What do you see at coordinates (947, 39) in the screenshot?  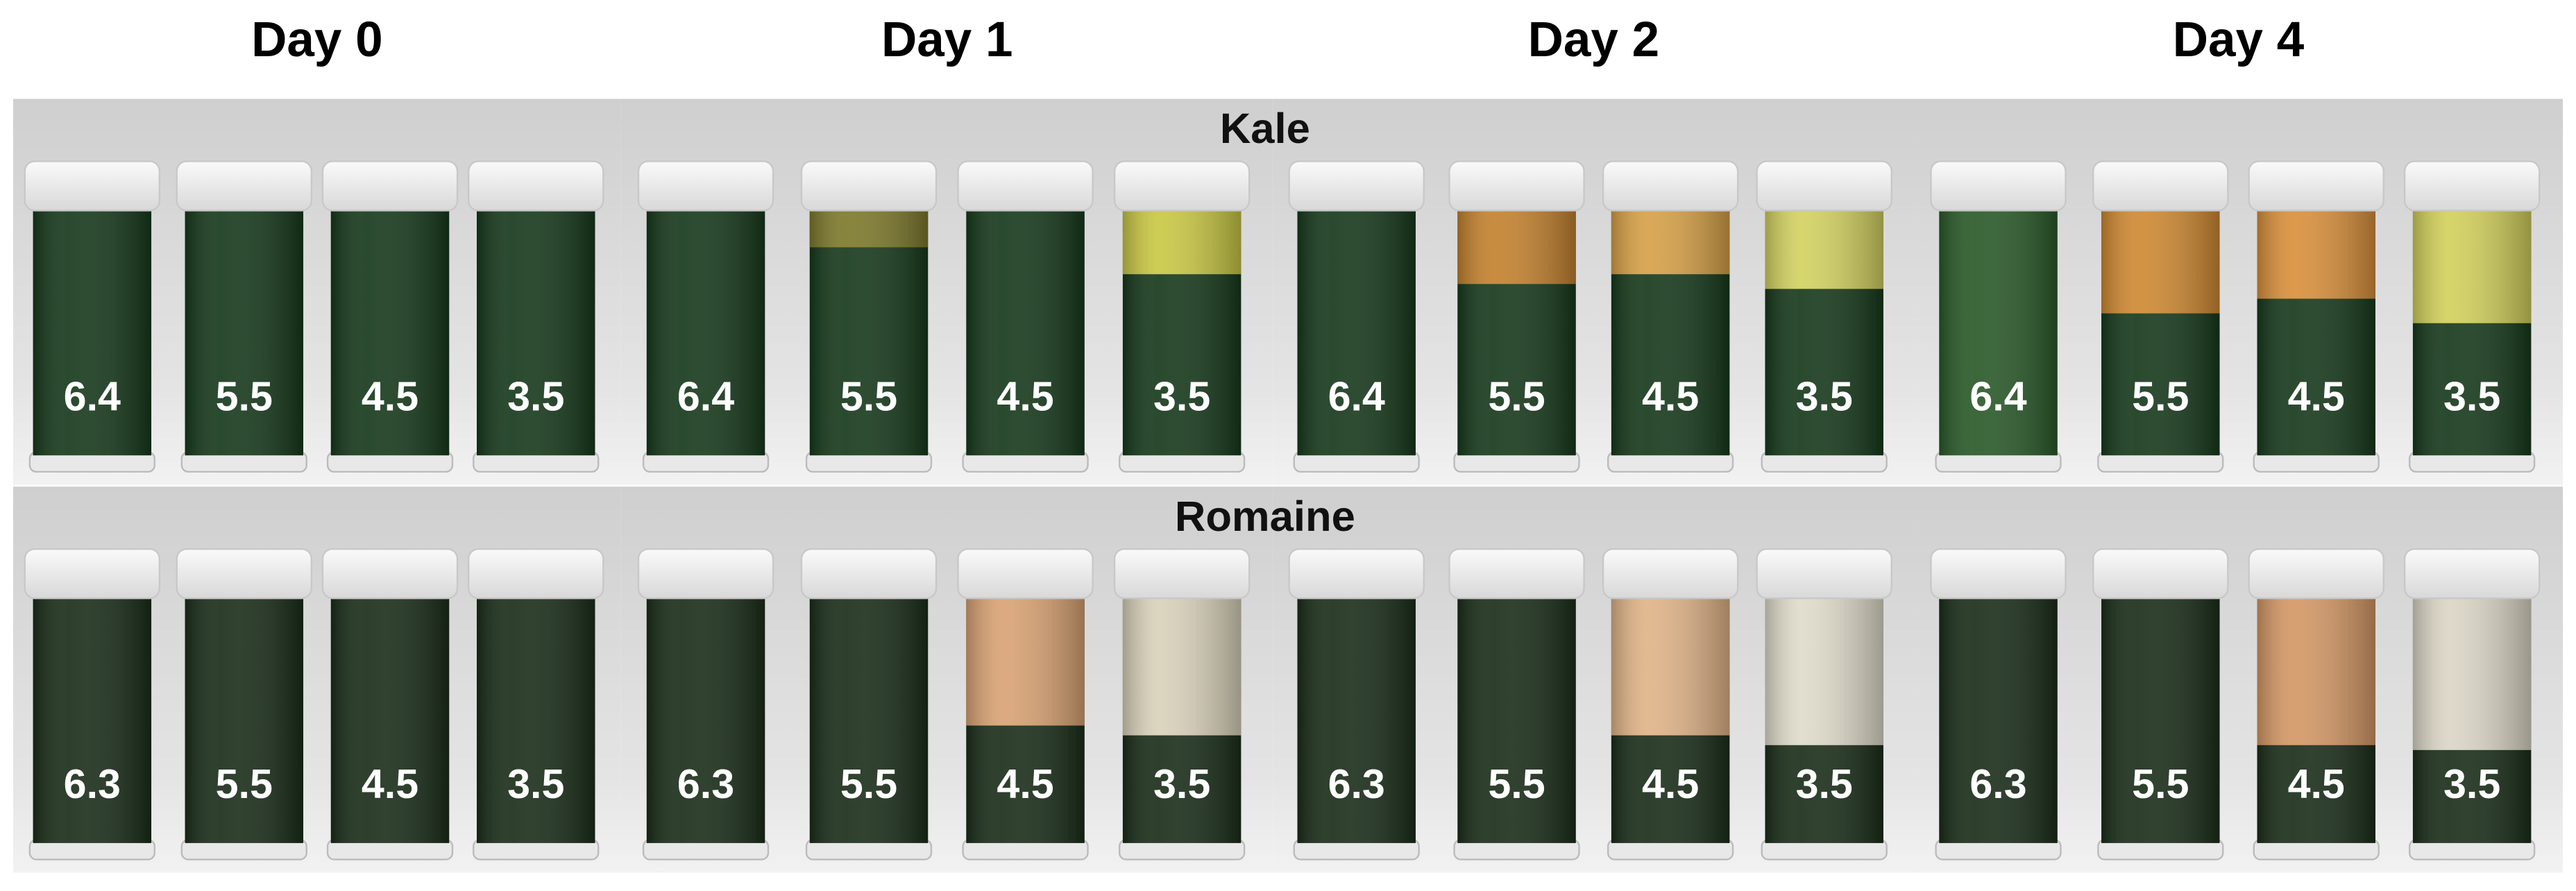 I see `column-header: Day 1` at bounding box center [947, 39].